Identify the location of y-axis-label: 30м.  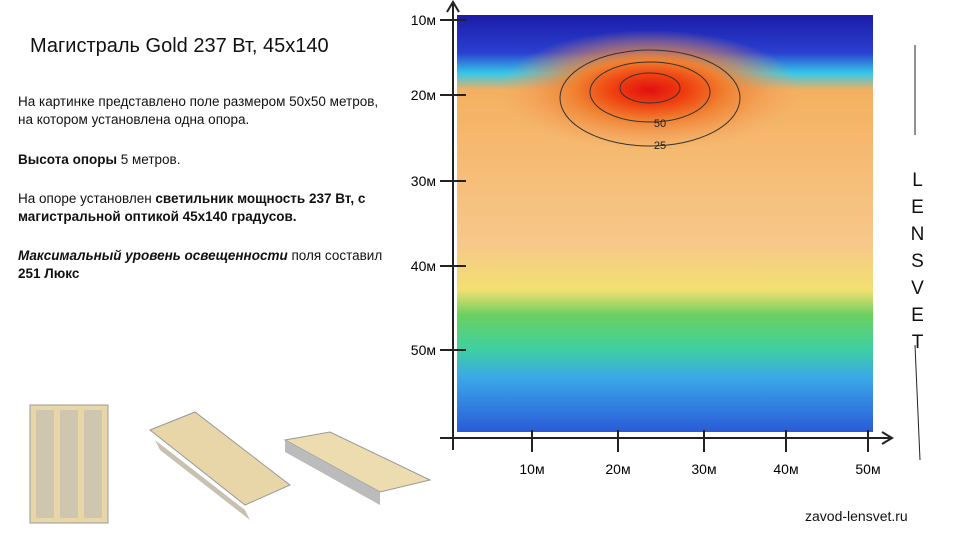
(423, 181).